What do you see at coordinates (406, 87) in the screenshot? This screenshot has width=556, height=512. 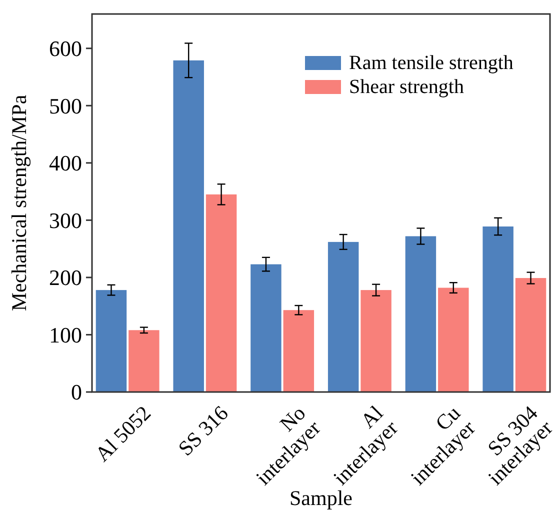 I see `legend-label: Shear strength` at bounding box center [406, 87].